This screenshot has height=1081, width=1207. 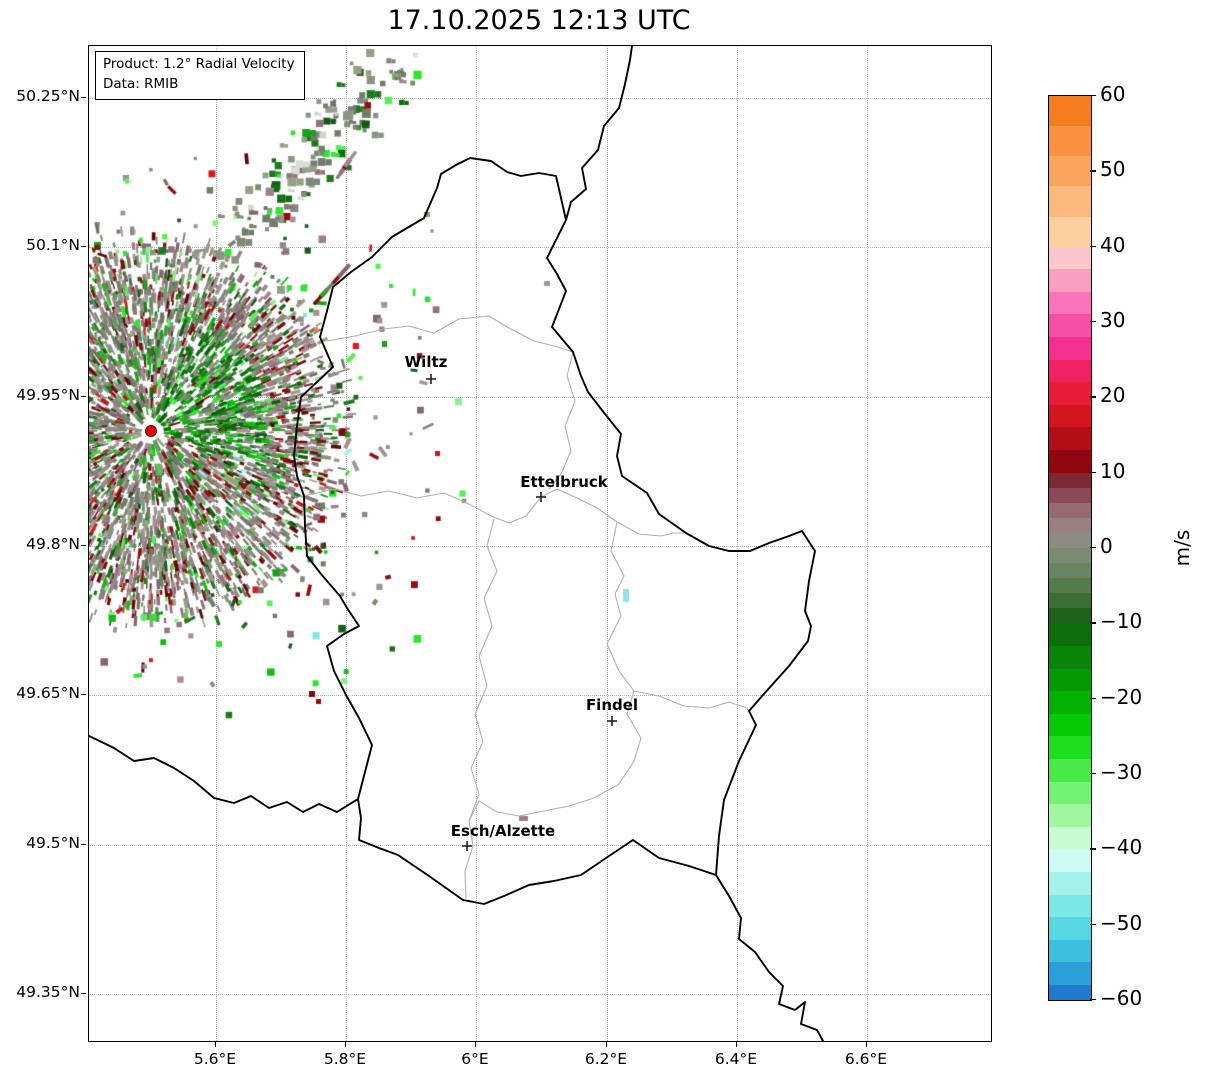 What do you see at coordinates (606, 1059) in the screenshot?
I see `x-tick-label: 6.2°E` at bounding box center [606, 1059].